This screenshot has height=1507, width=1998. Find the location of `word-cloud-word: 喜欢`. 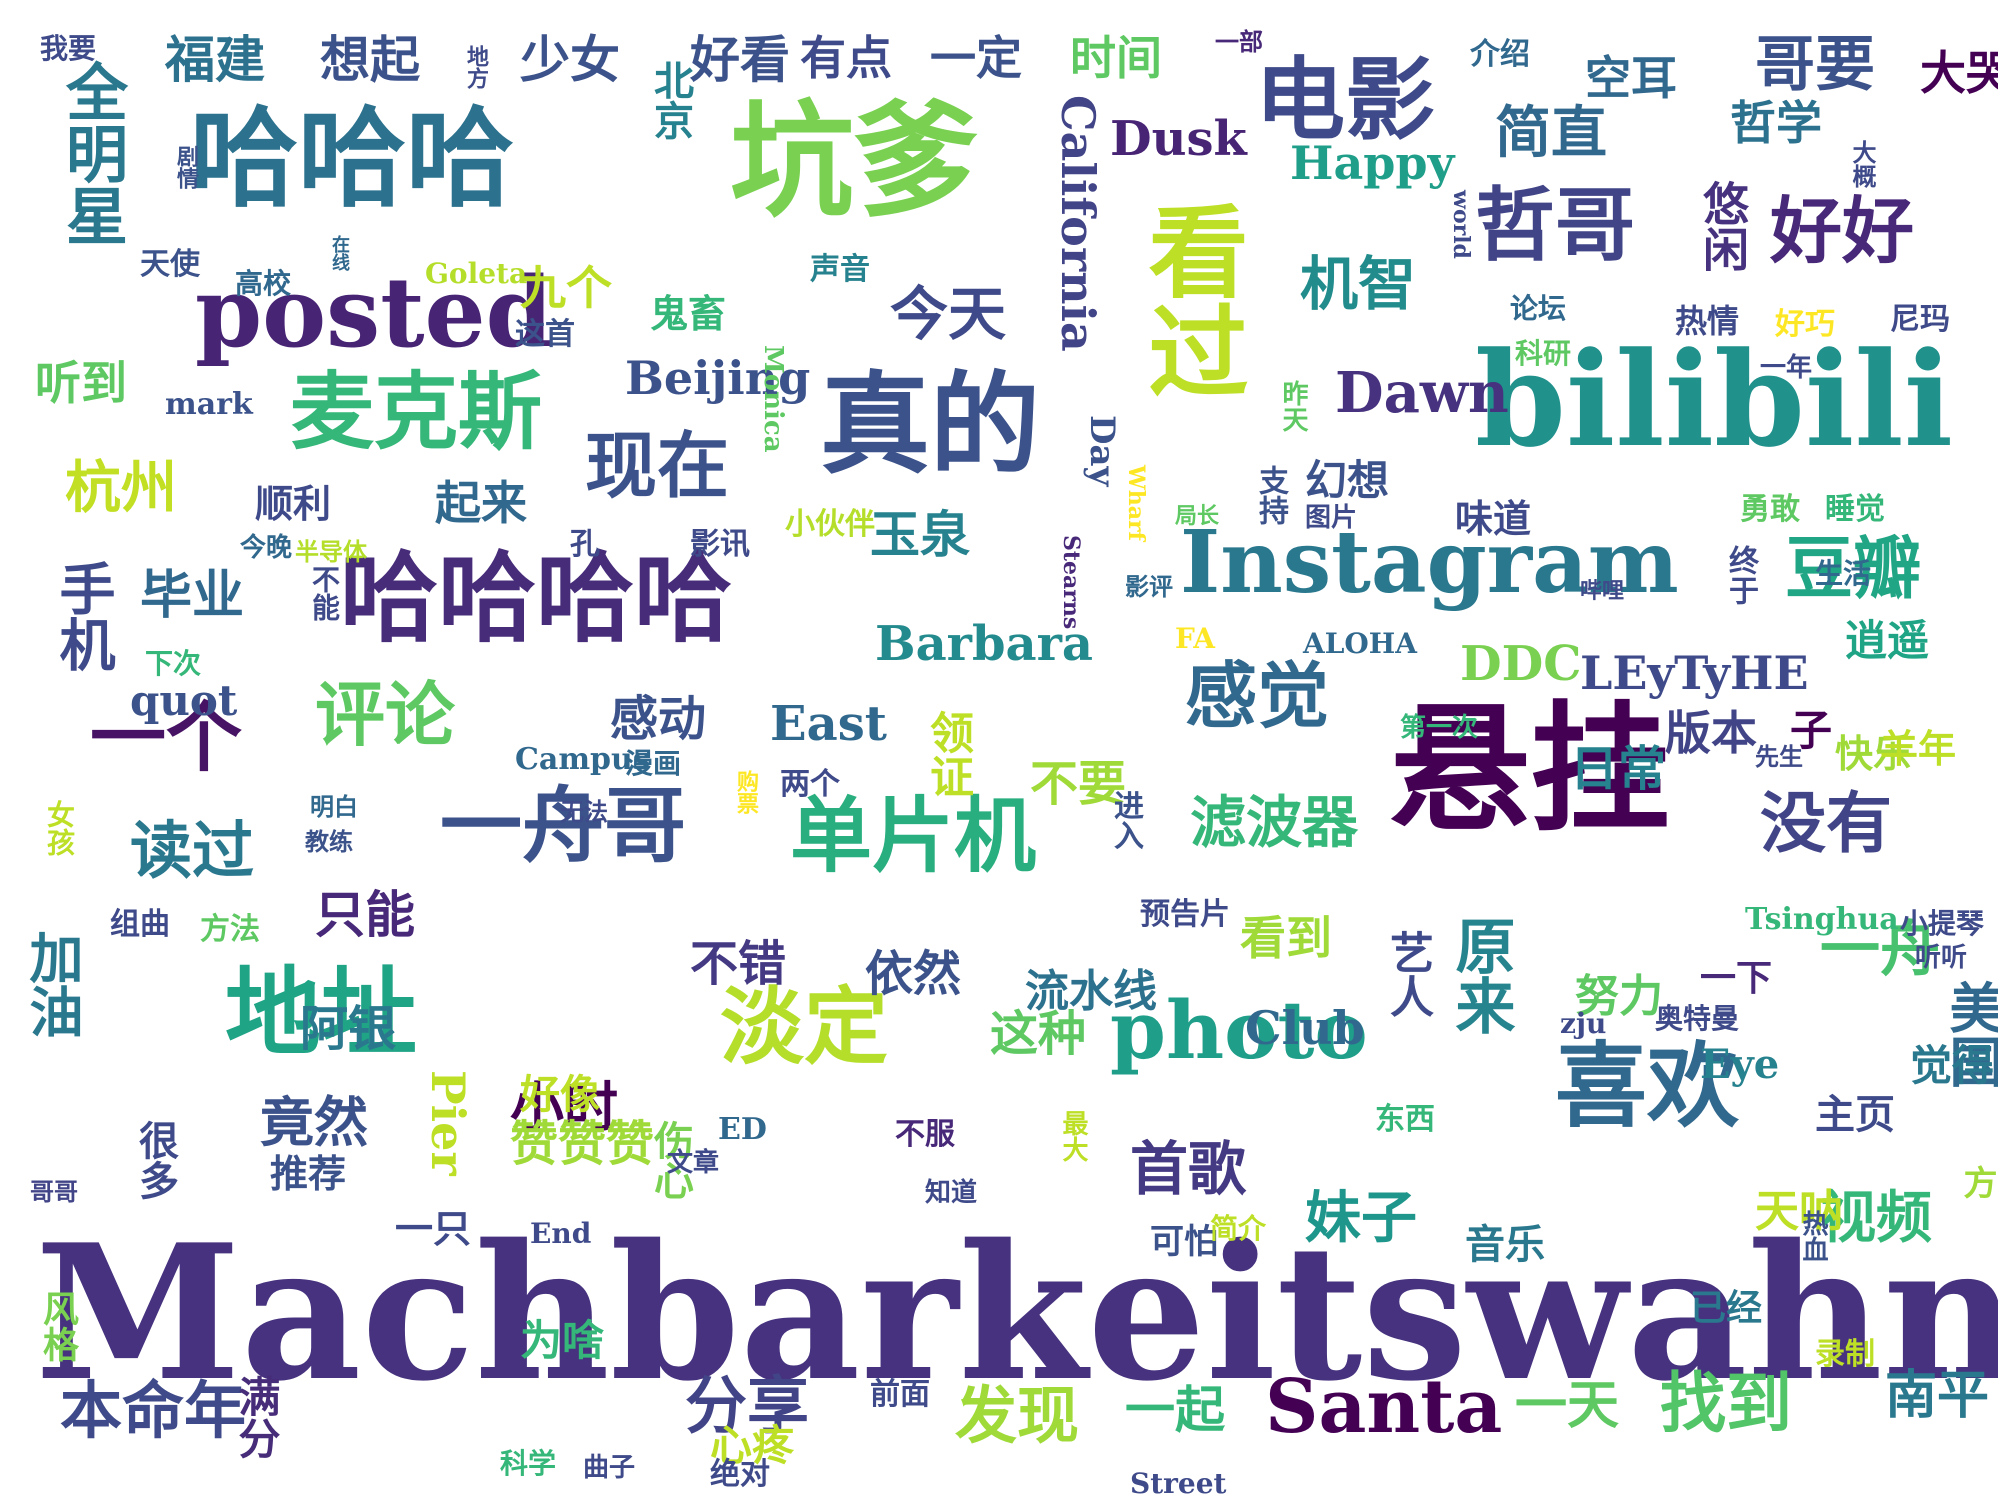

word-cloud-word: 喜欢 is located at coordinates (1647, 1086).